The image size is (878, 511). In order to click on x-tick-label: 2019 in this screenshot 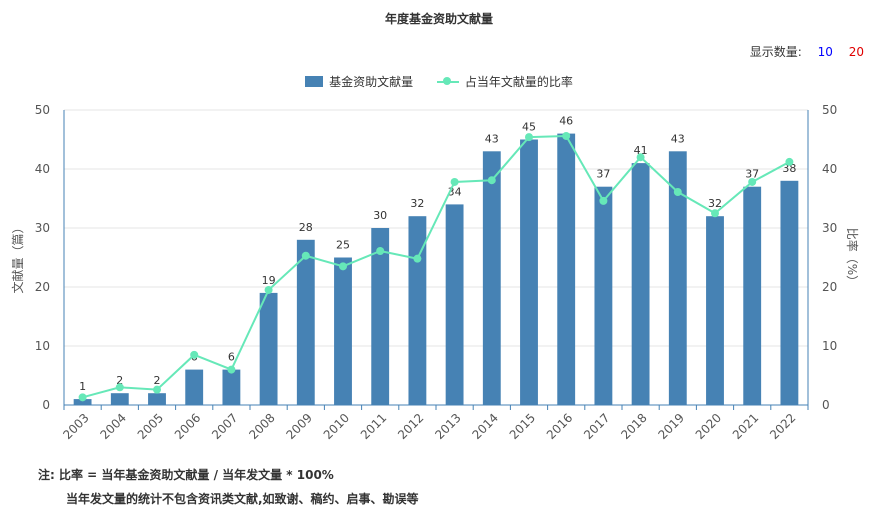, I will do `click(670, 426)`.